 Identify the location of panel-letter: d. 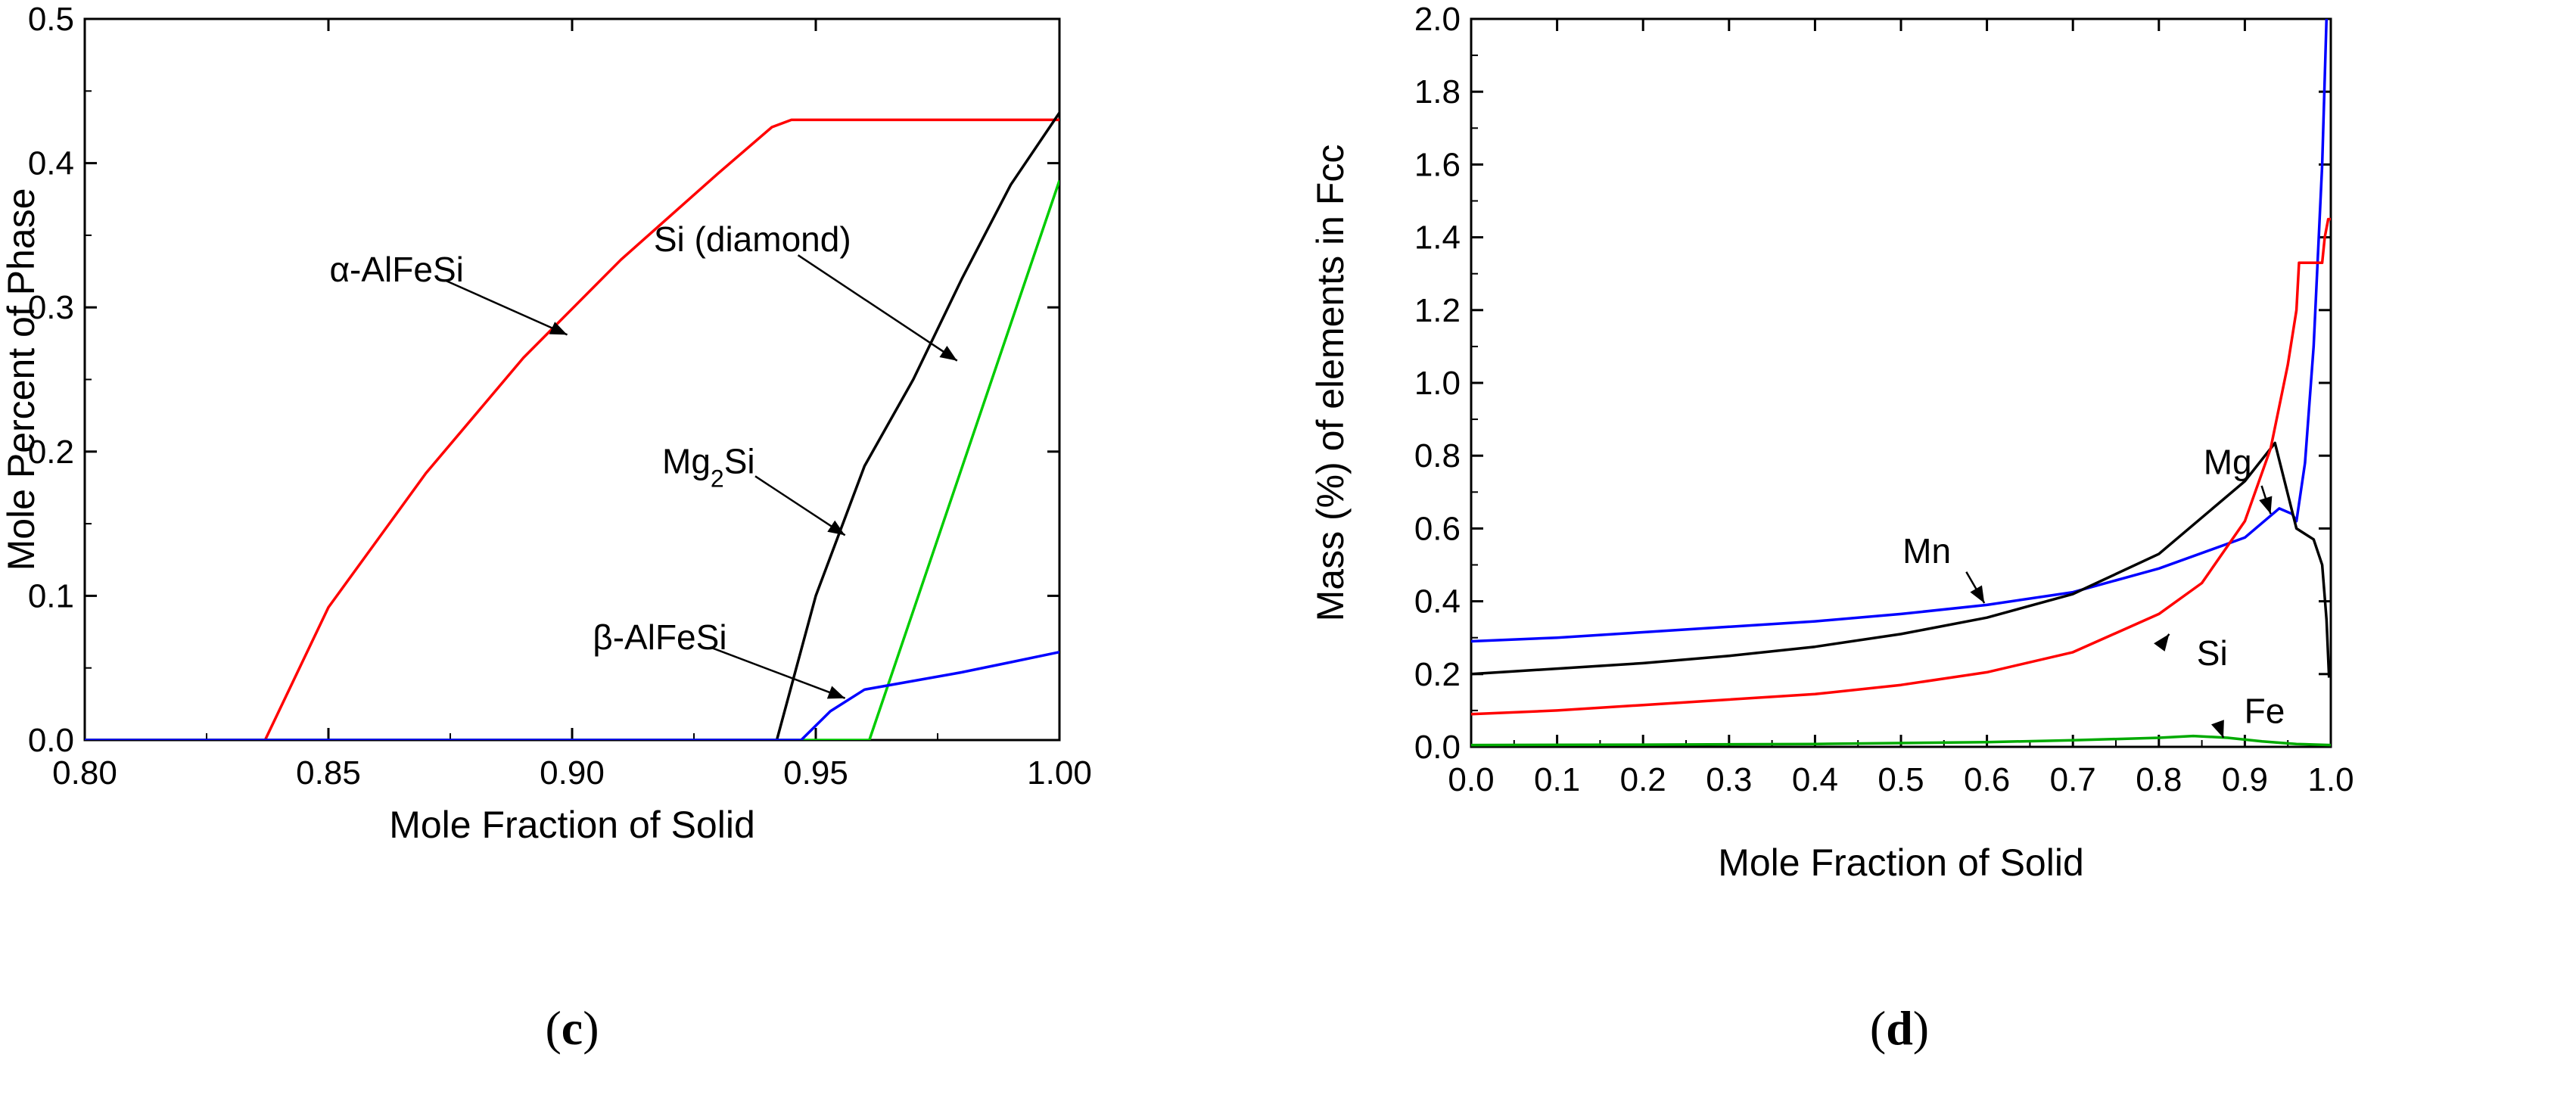
(1900, 1028).